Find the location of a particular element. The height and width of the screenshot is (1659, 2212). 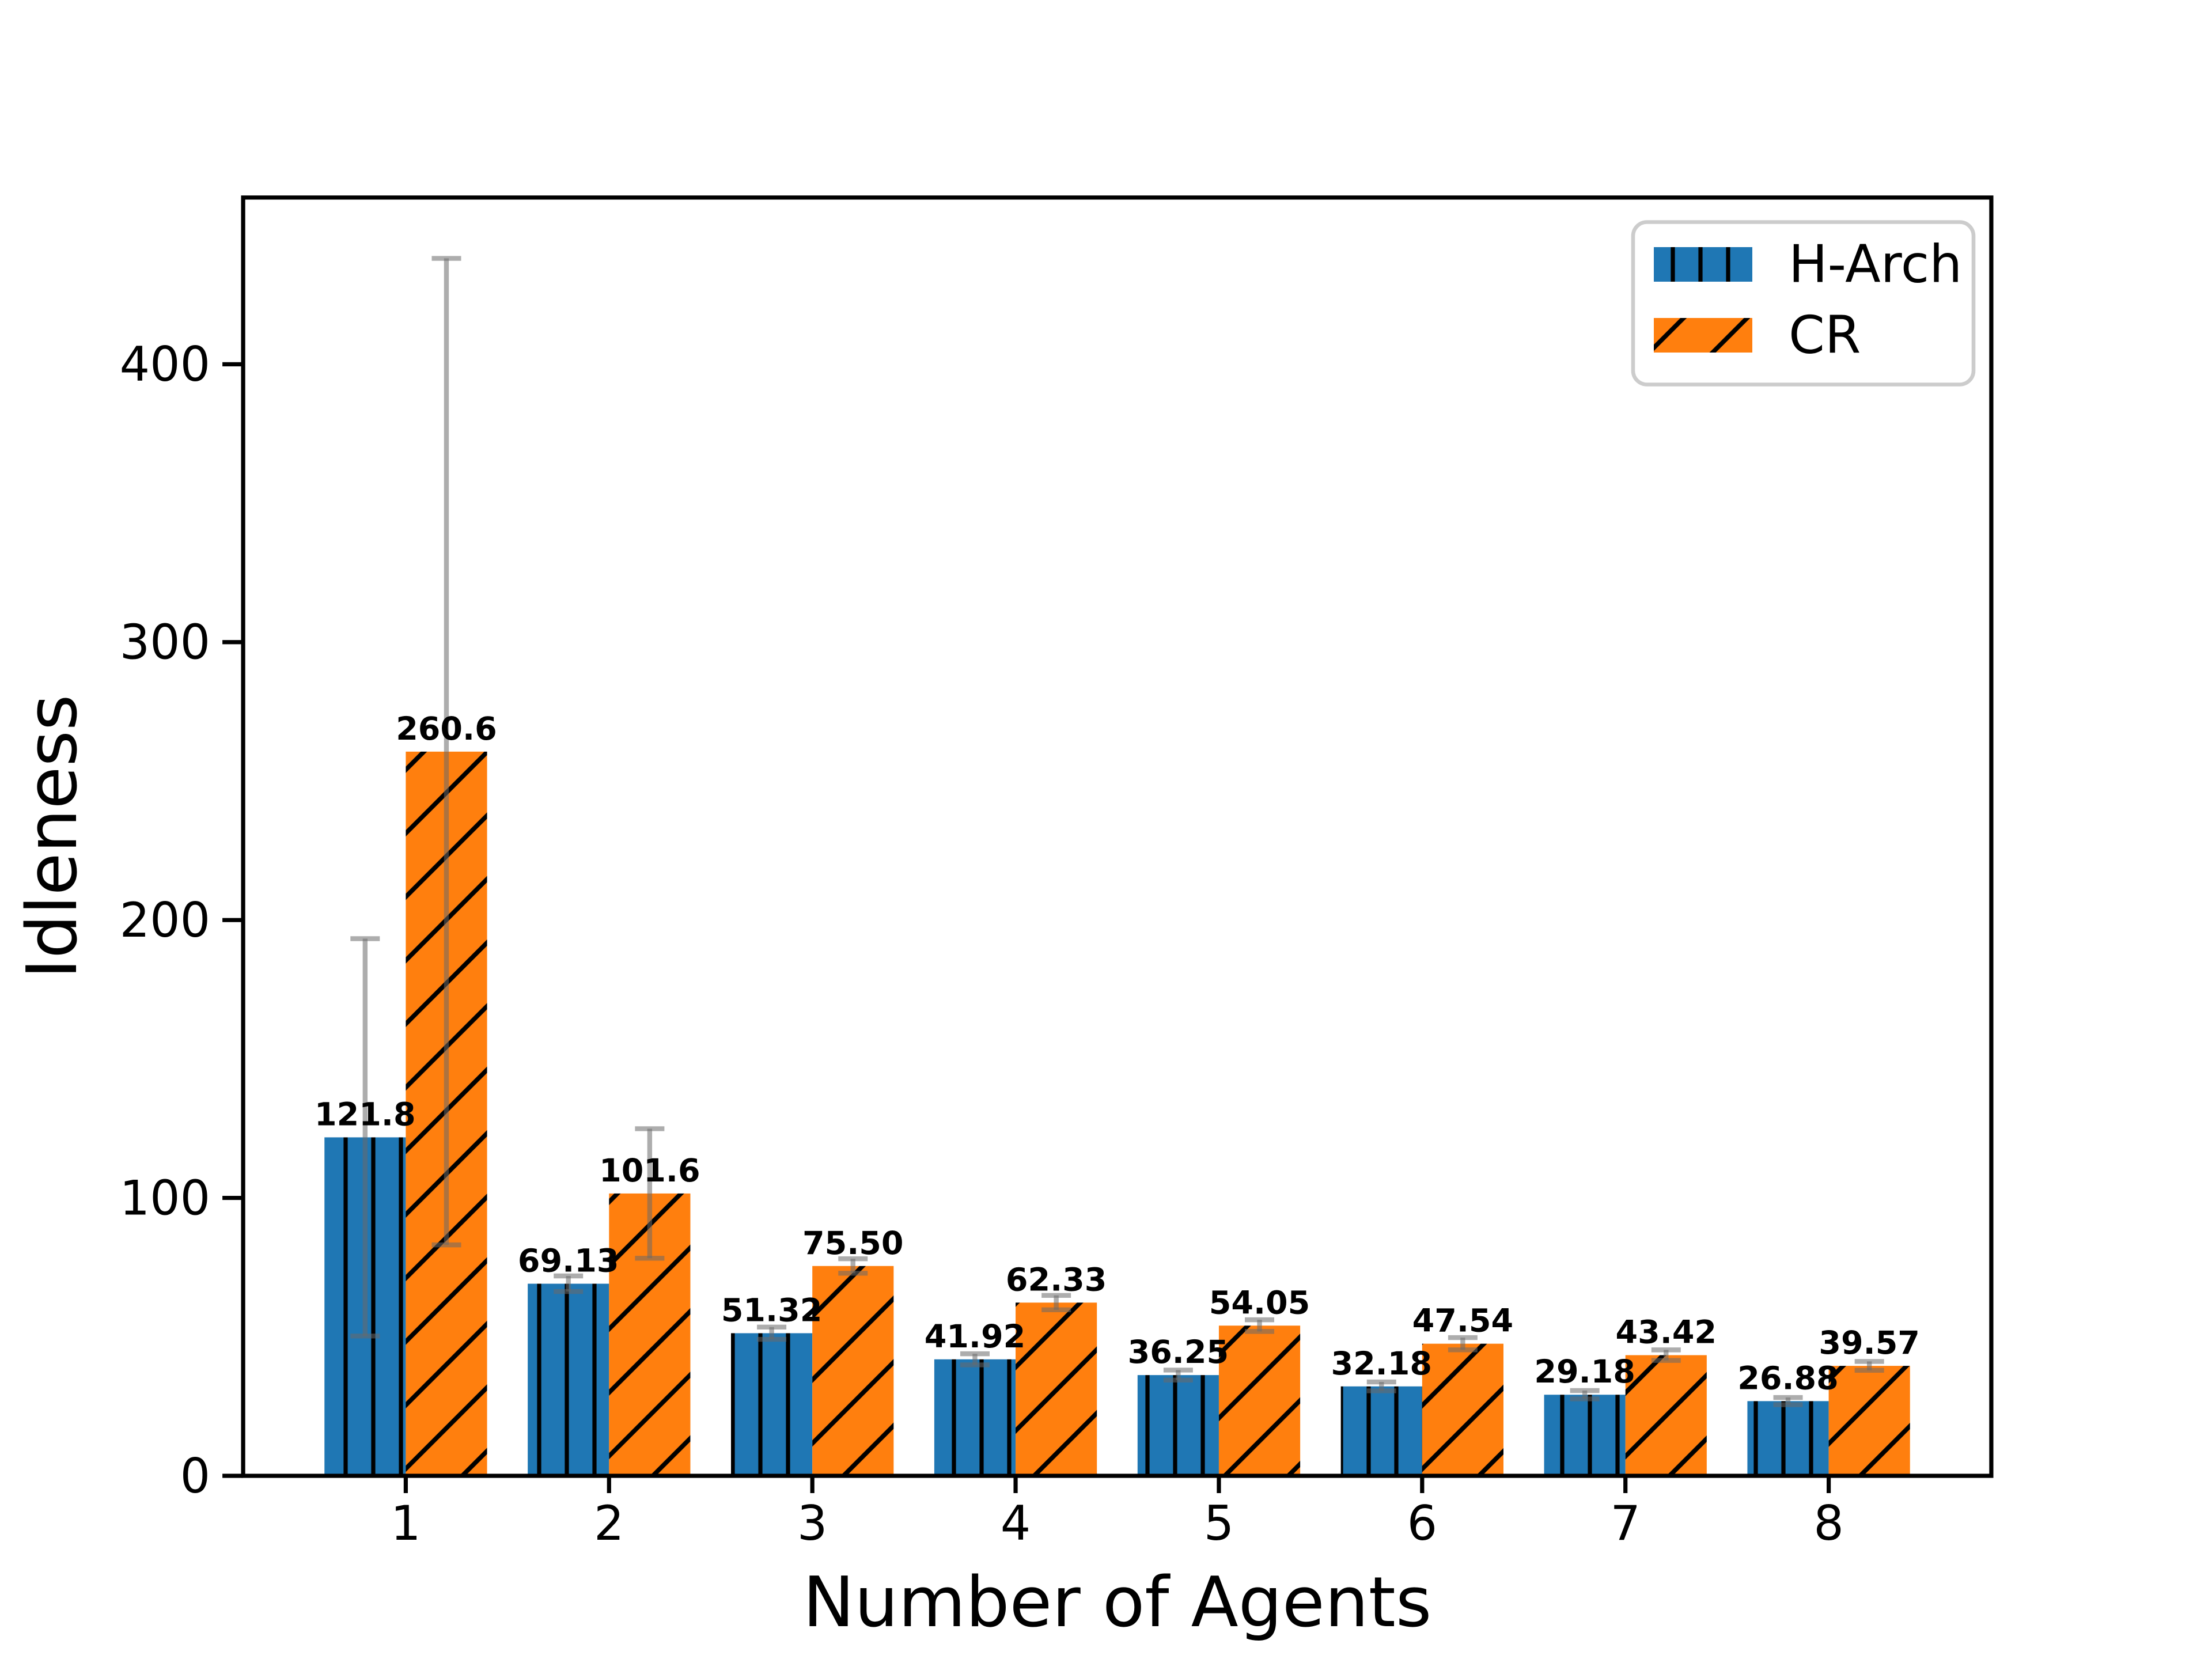

x-axis-label: Number of Agents is located at coordinates (1117, 1603).